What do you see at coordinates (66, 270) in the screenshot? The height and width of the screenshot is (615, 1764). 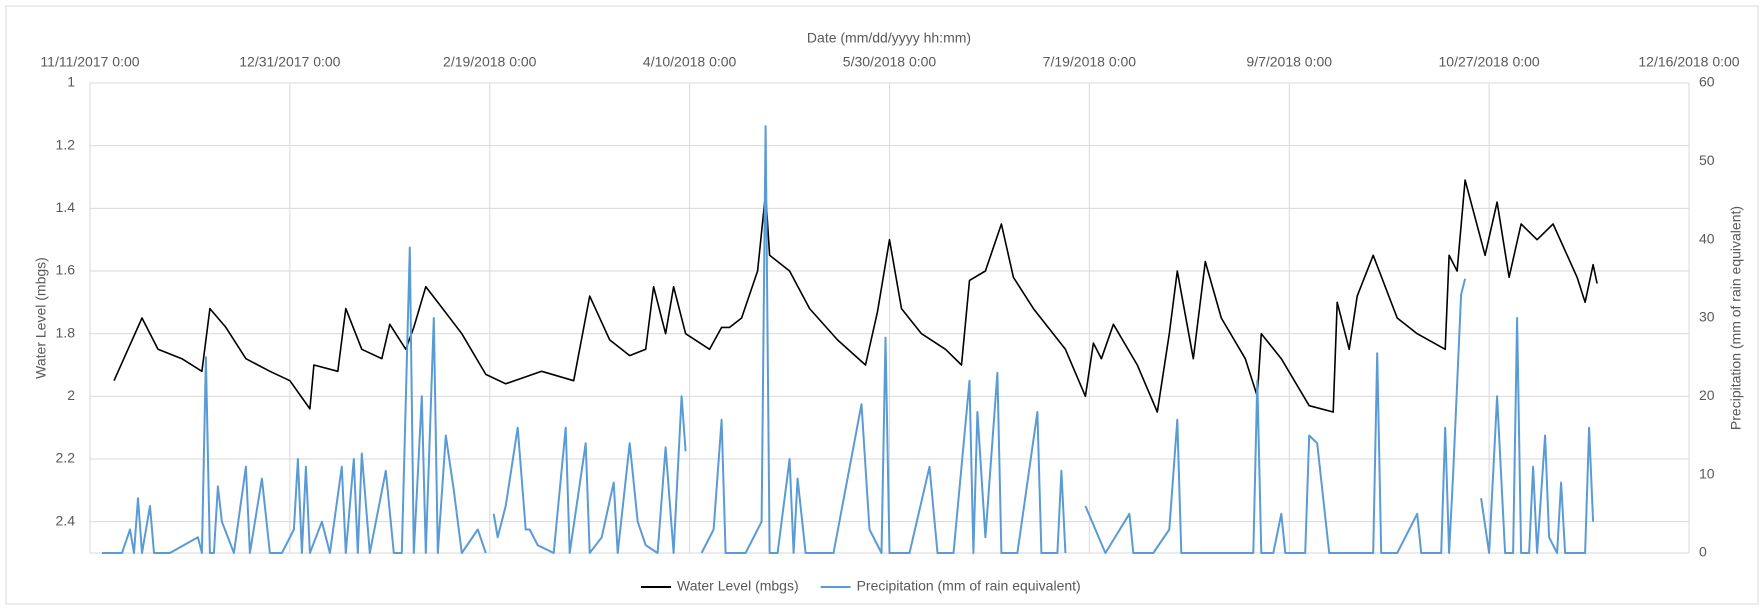 I see `y-tick-label: 1.6` at bounding box center [66, 270].